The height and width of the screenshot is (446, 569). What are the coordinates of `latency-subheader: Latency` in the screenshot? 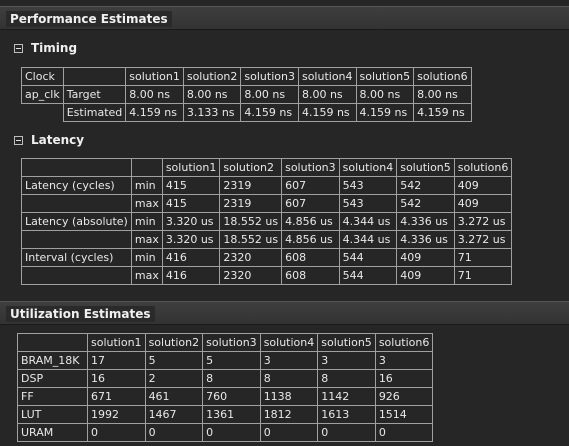 It's located at (49, 140).